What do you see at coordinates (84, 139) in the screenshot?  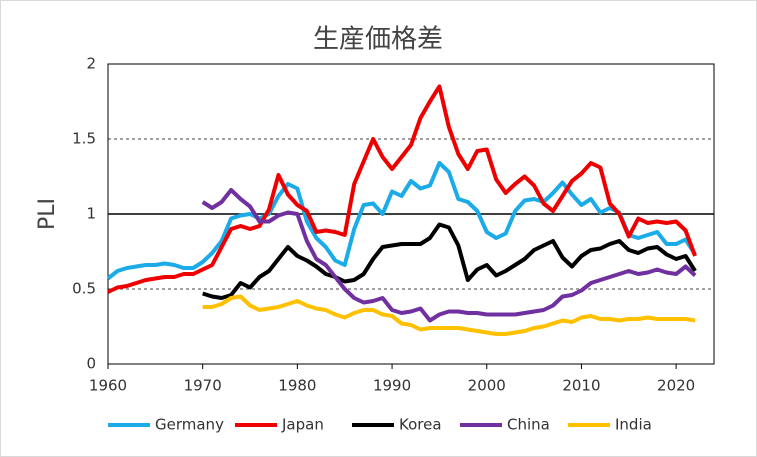 I see `y-tick-label: 1.5` at bounding box center [84, 139].